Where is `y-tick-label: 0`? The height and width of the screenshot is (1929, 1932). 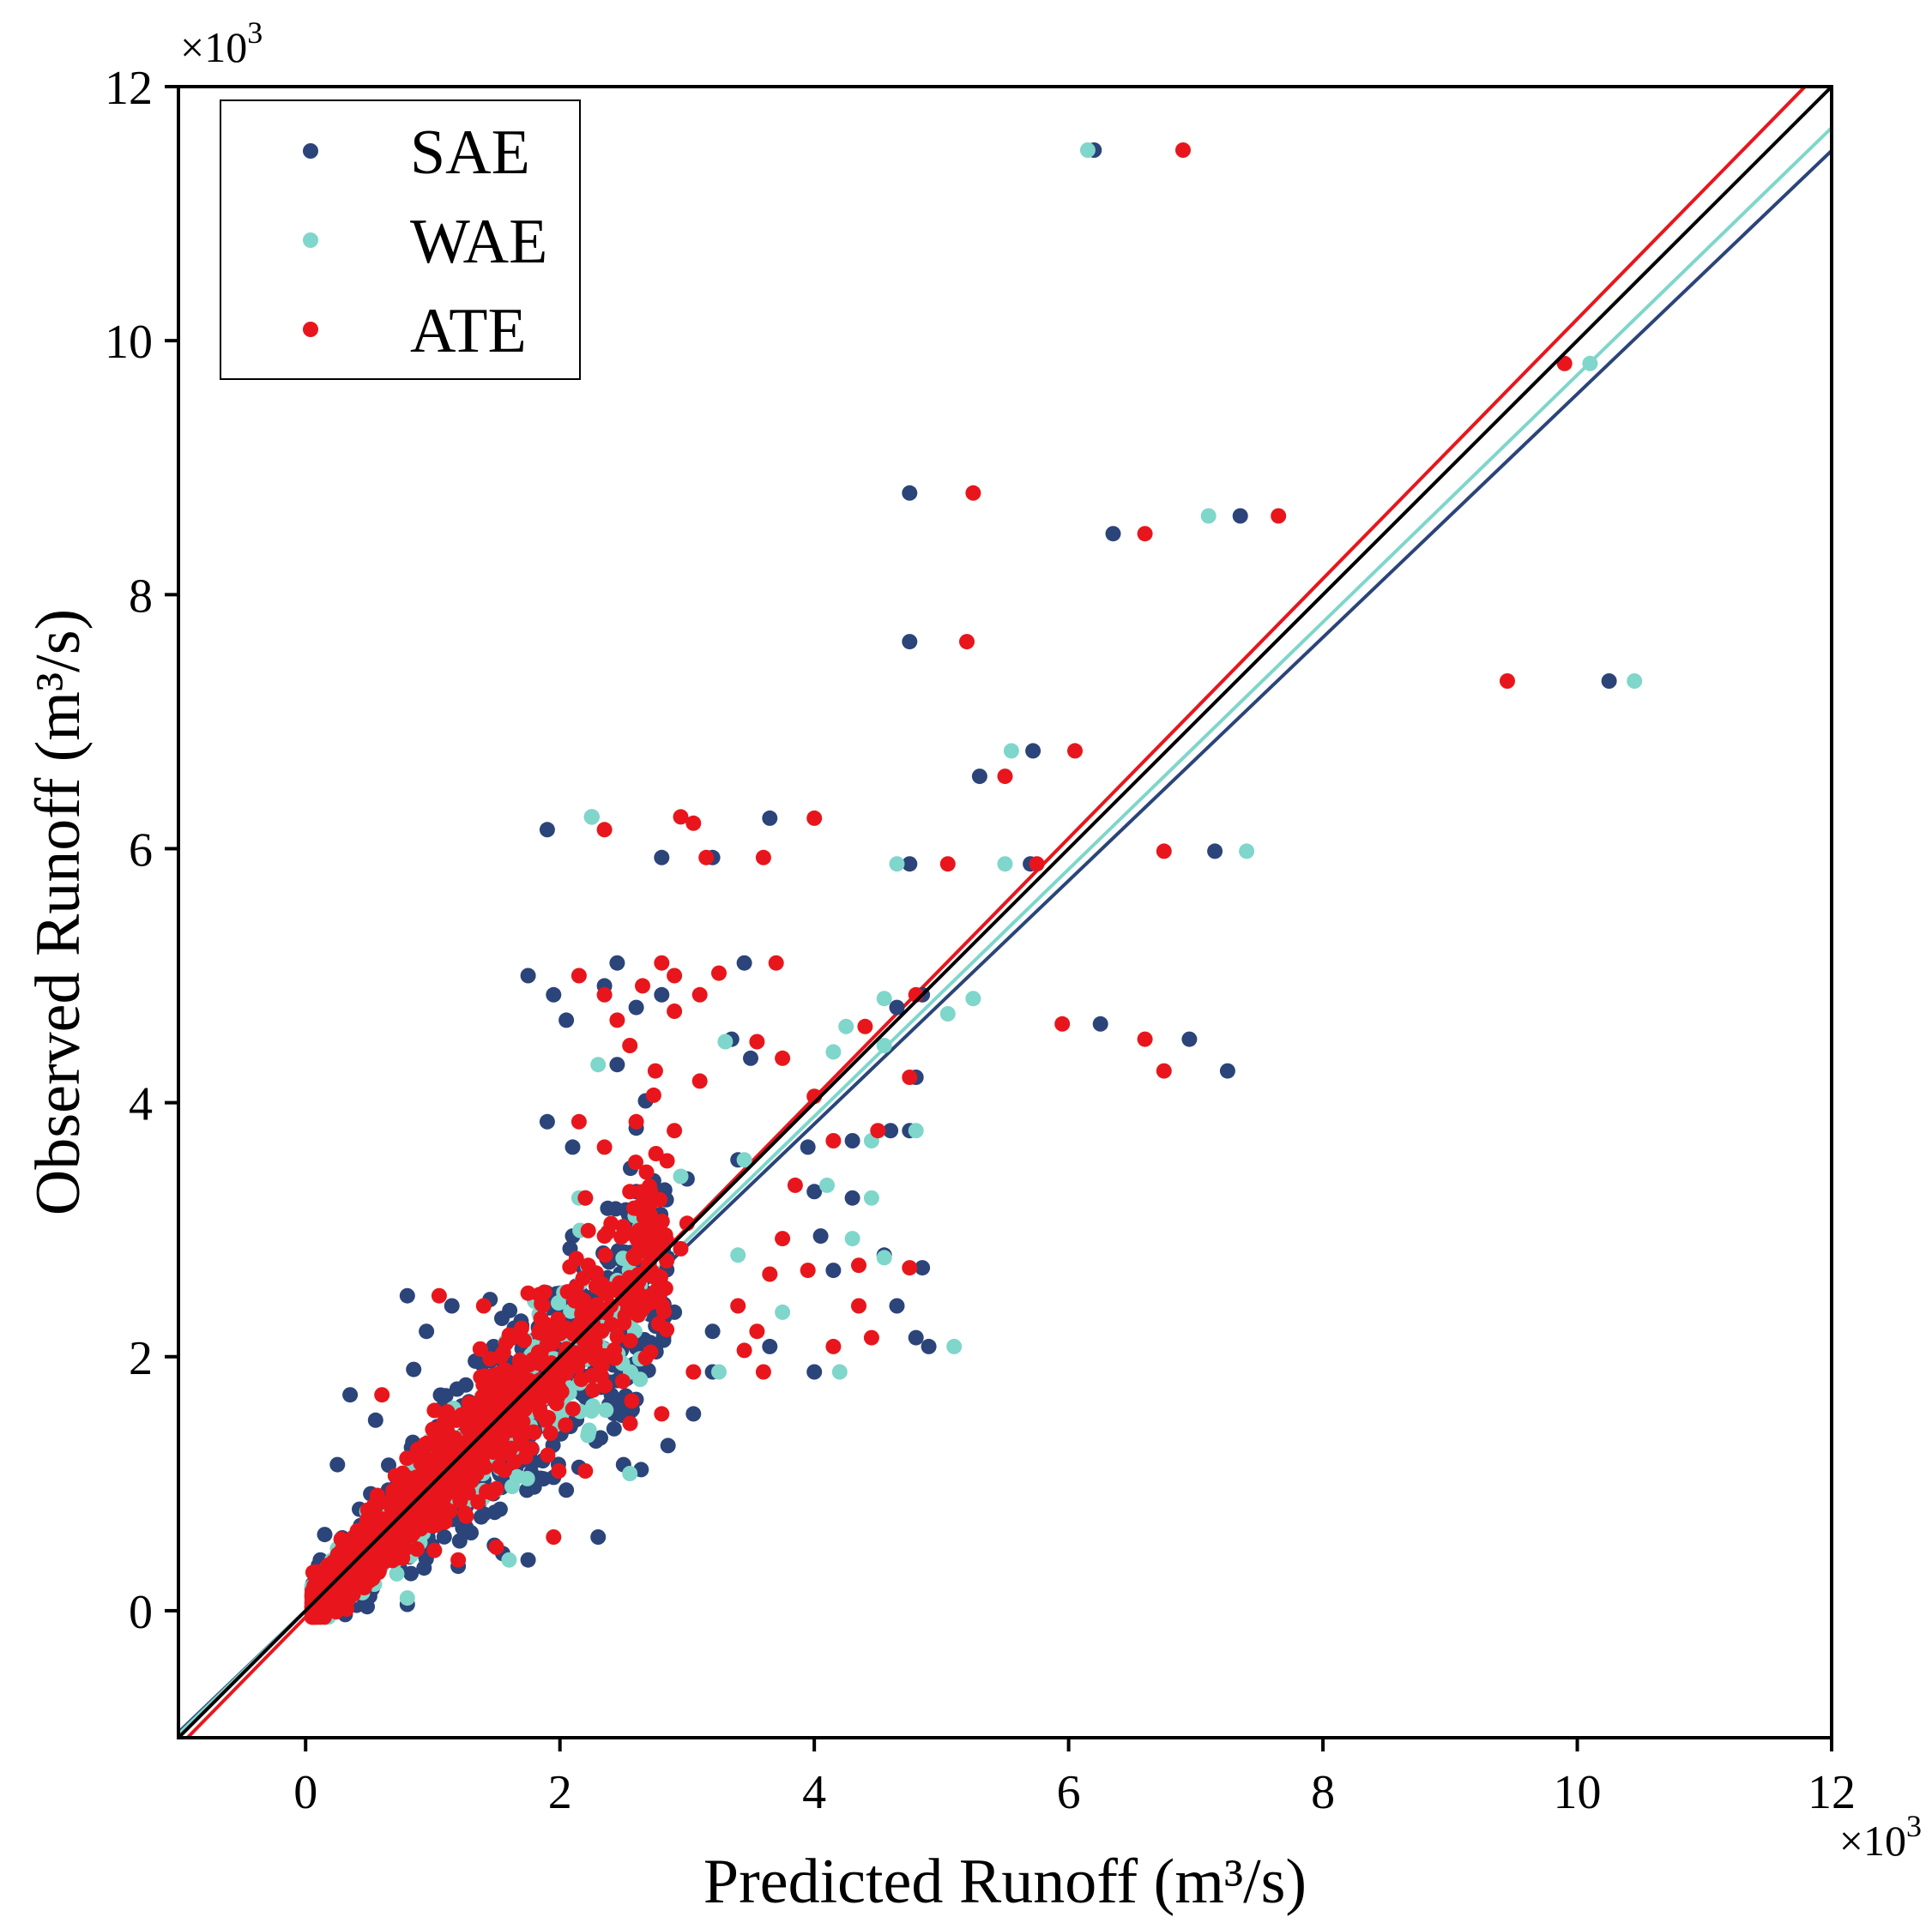 y-tick-label: 0 is located at coordinates (141, 1612).